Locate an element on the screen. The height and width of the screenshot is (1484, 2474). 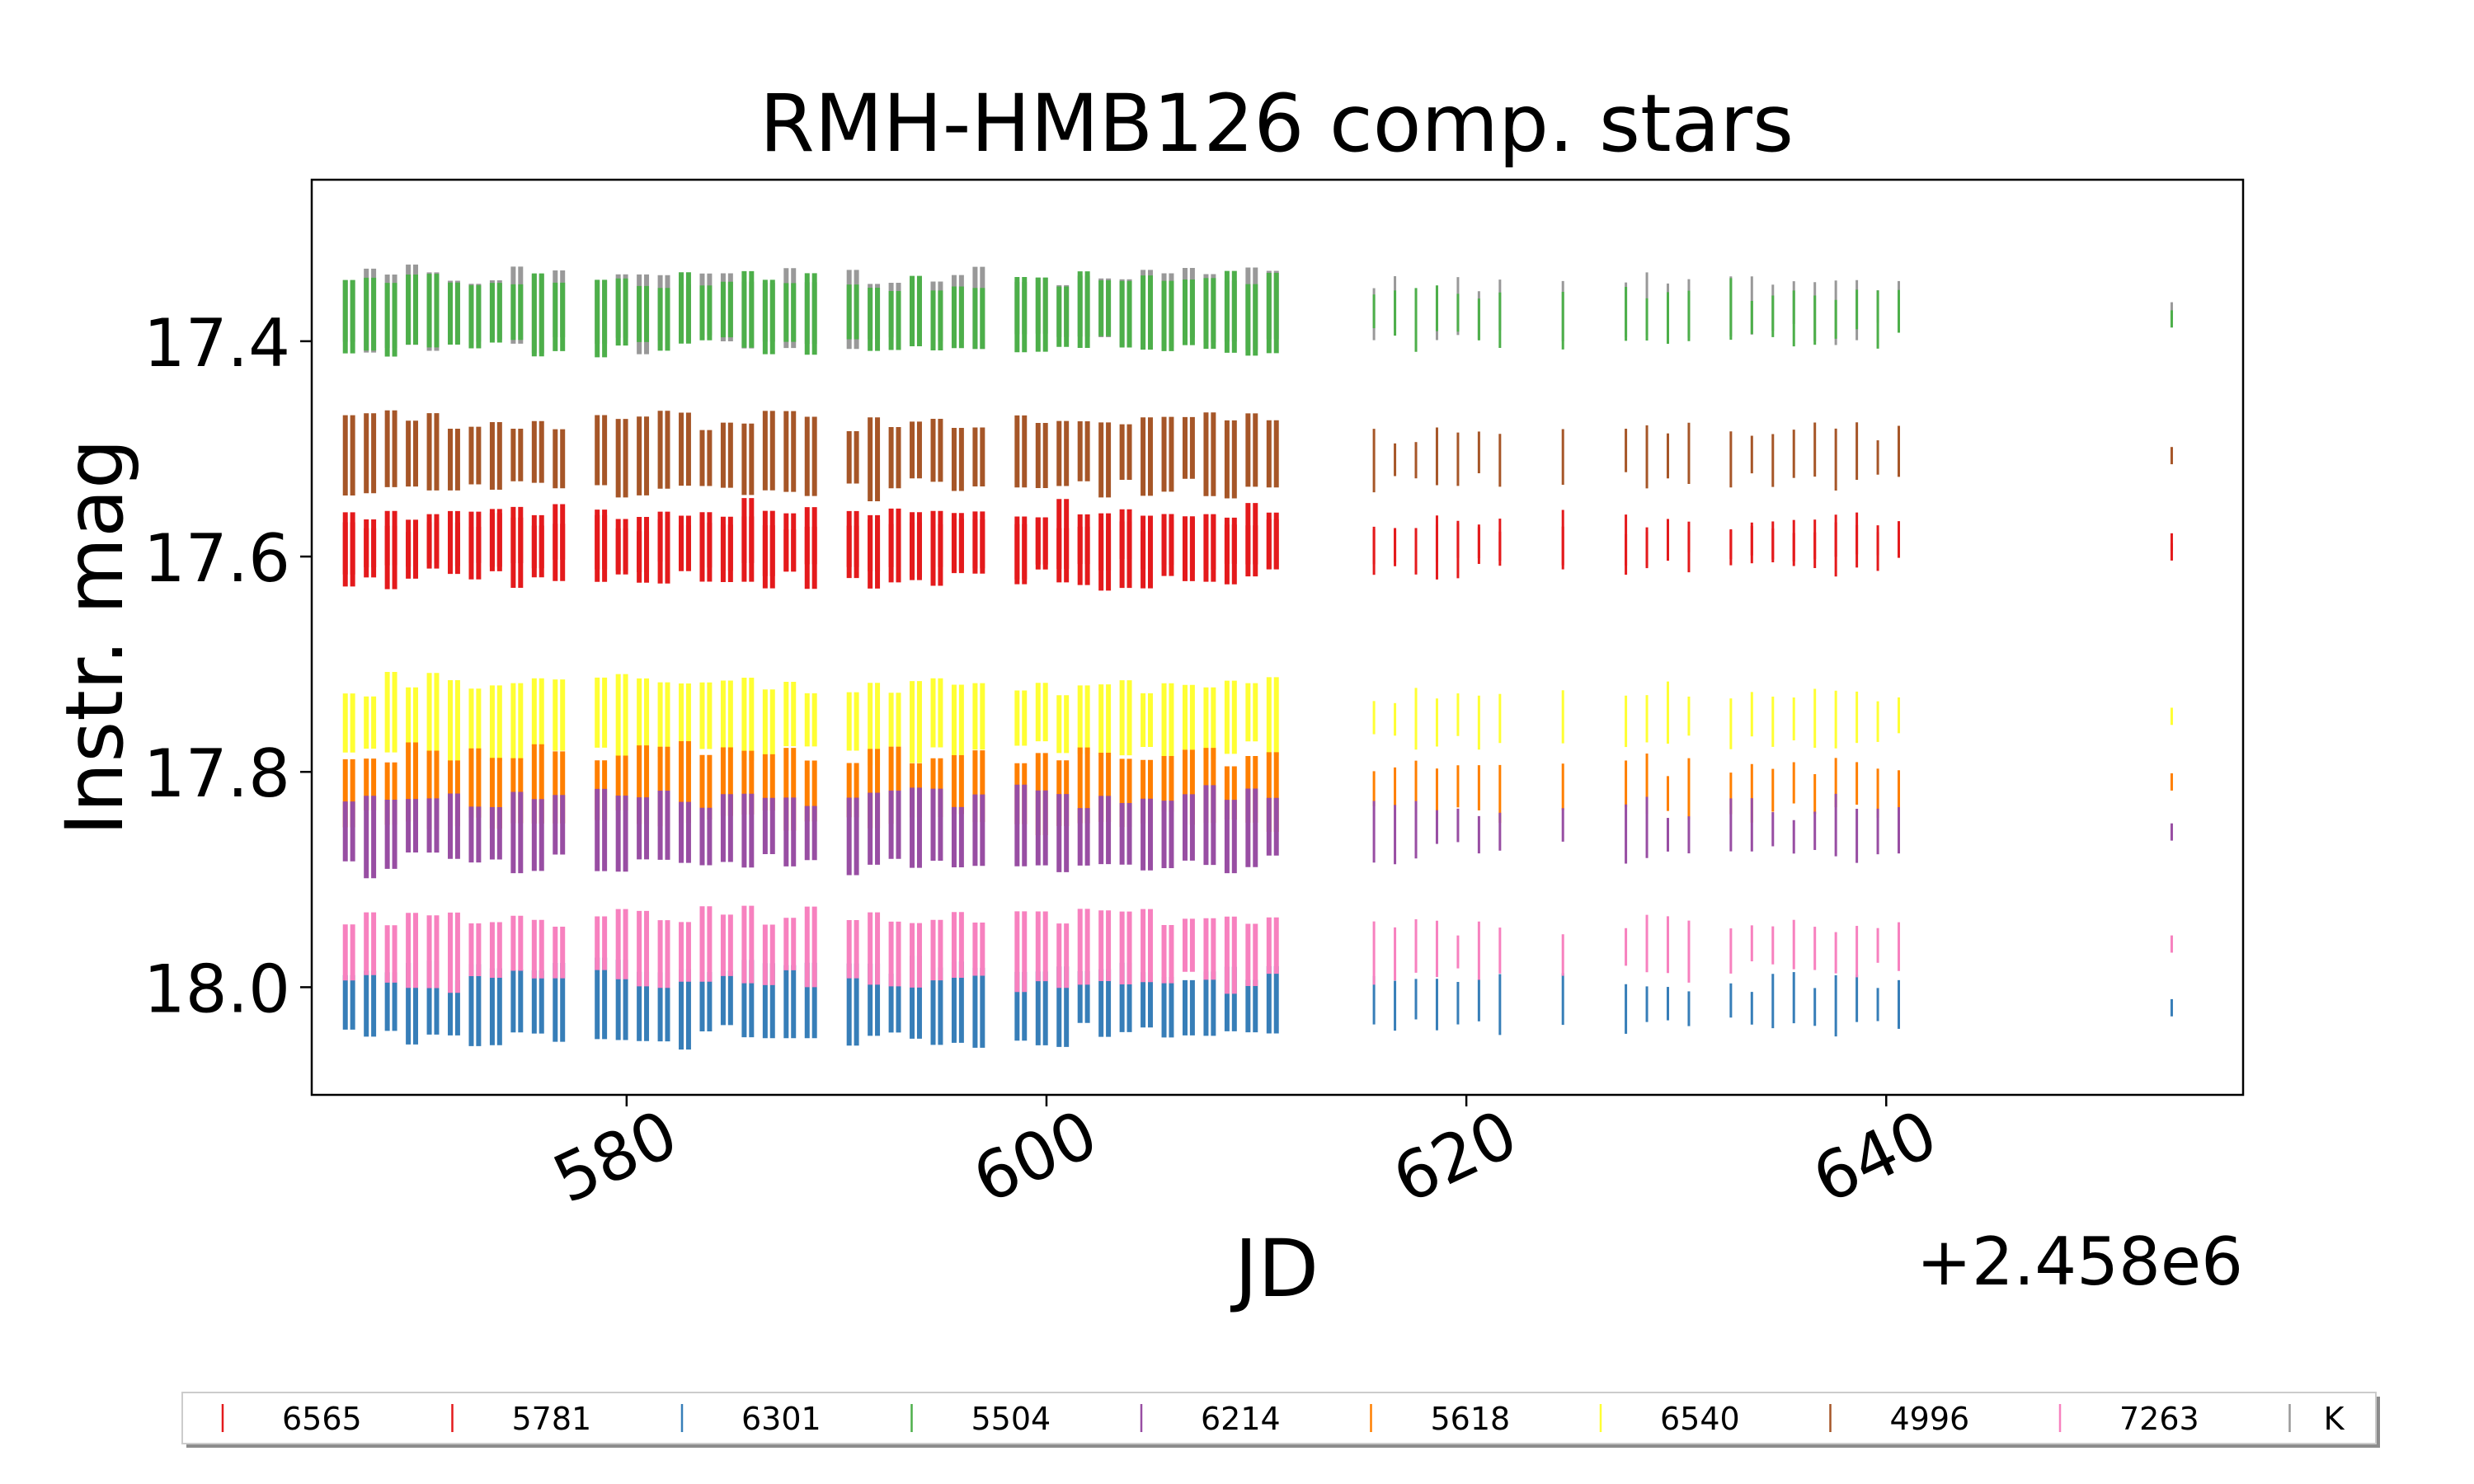
x-tick-label: 640 is located at coordinates (1875, 1157).